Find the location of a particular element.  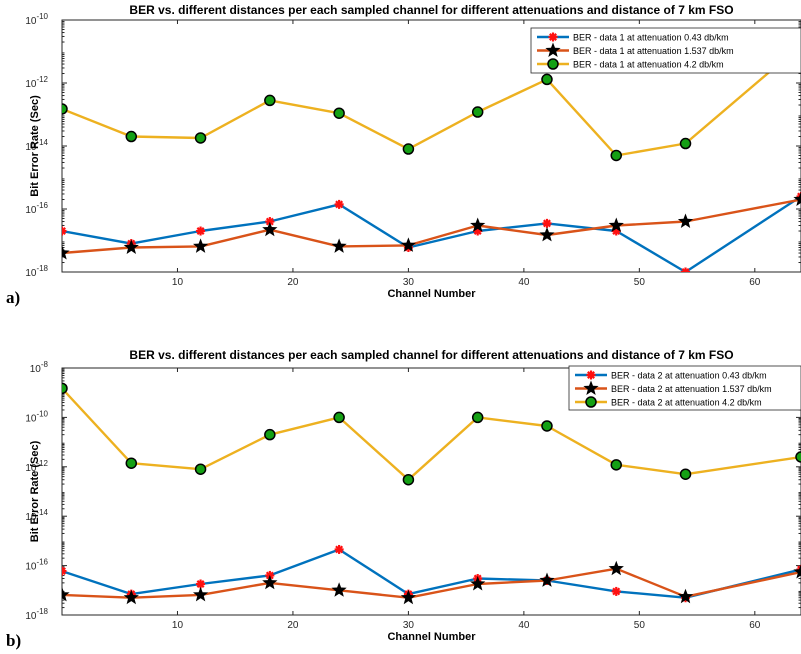

y-tick-exponent: -10 is located at coordinates (42, 16).